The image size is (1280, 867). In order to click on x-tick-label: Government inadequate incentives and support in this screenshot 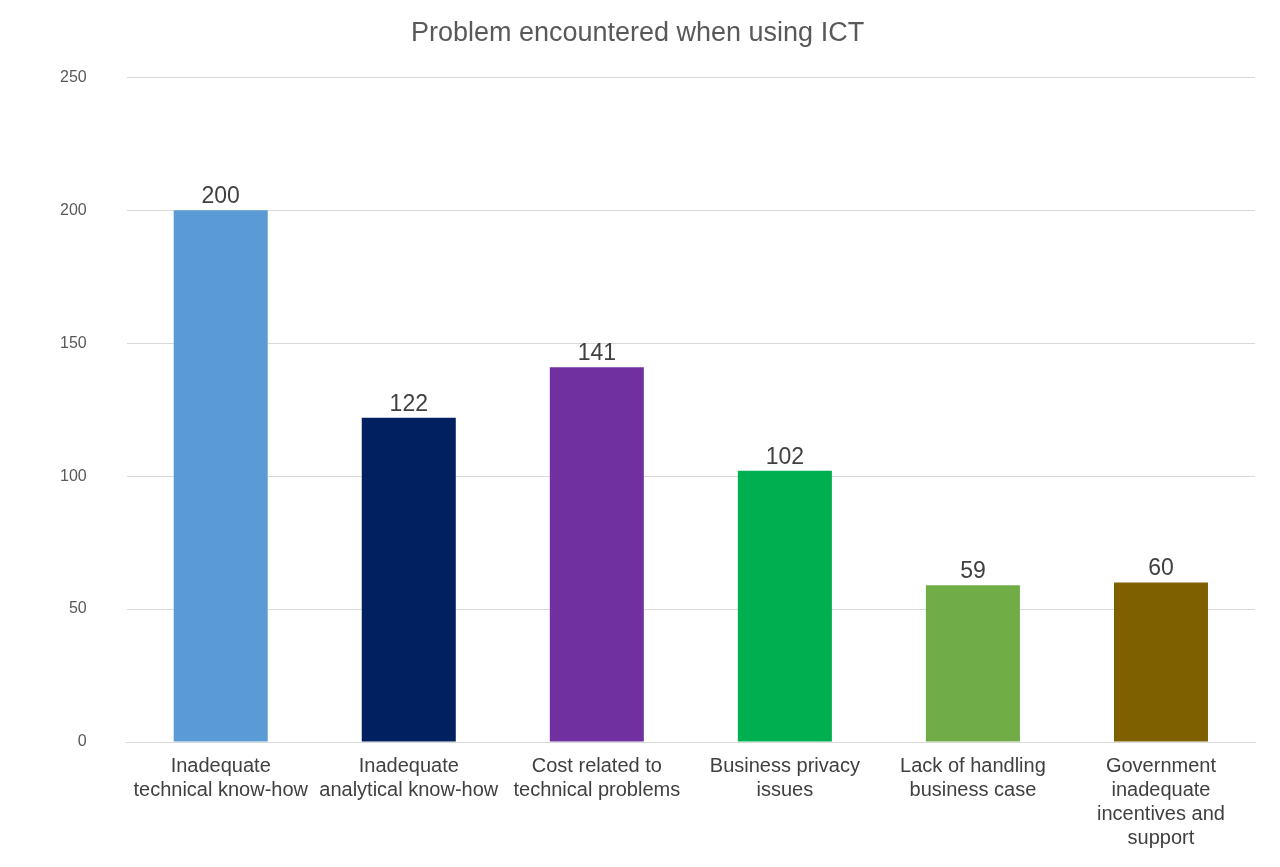, I will do `click(1161, 800)`.